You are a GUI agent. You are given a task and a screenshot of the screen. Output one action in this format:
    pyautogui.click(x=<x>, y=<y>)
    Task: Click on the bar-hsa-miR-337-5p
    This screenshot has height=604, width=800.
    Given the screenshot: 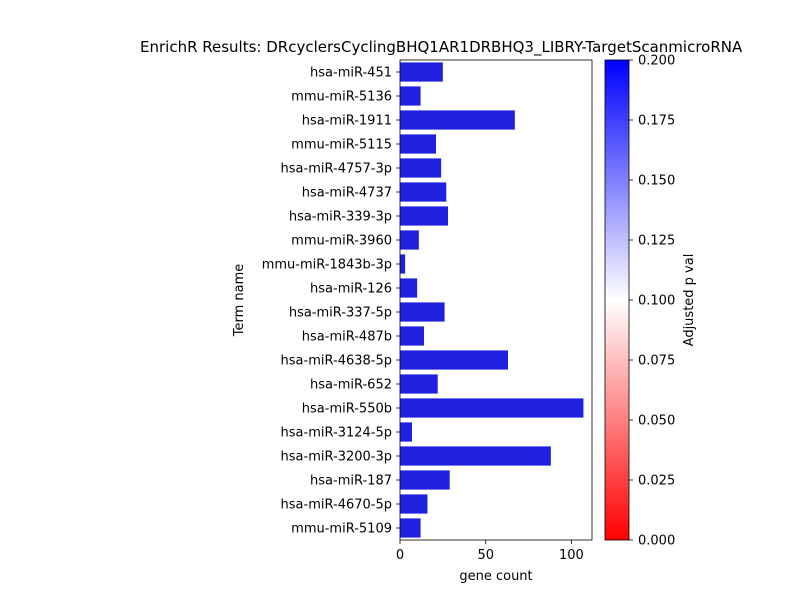 What is the action you would take?
    pyautogui.click(x=422, y=312)
    